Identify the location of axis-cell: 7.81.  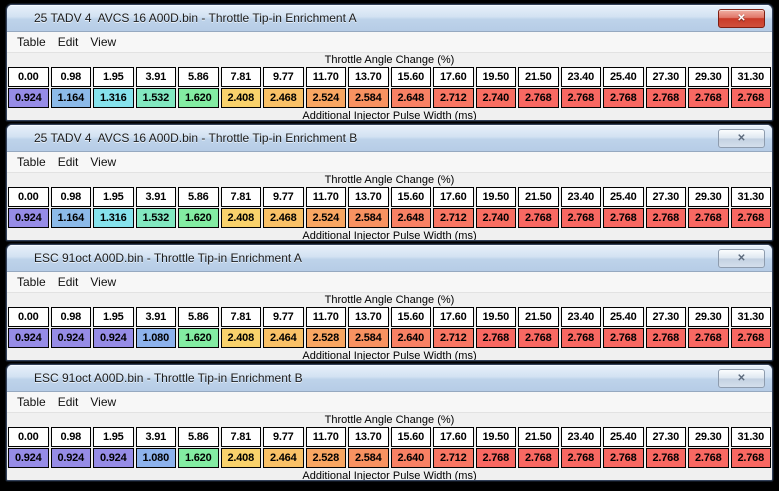
(240, 77).